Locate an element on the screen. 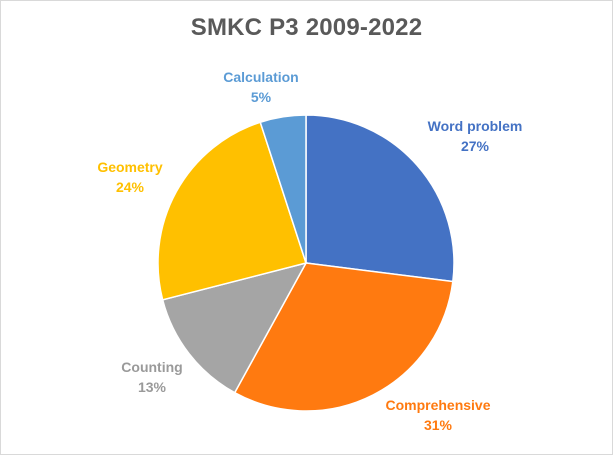 This screenshot has height=455, width=613. pie-slice-calculation is located at coordinates (283, 189).